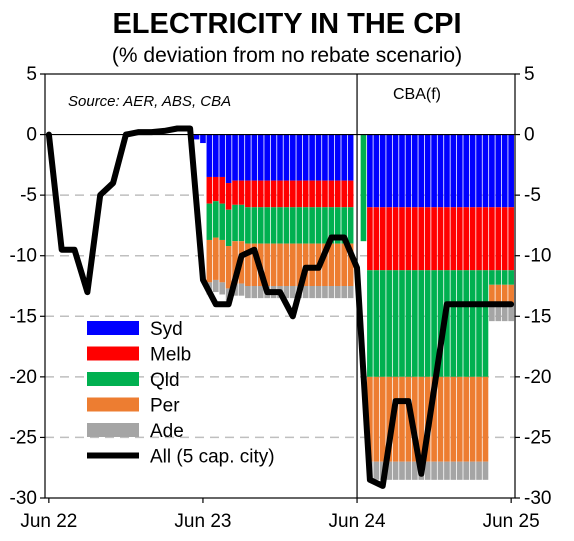  Describe the element at coordinates (23, 316) in the screenshot. I see `y-tick-label-left-4: -15` at that location.